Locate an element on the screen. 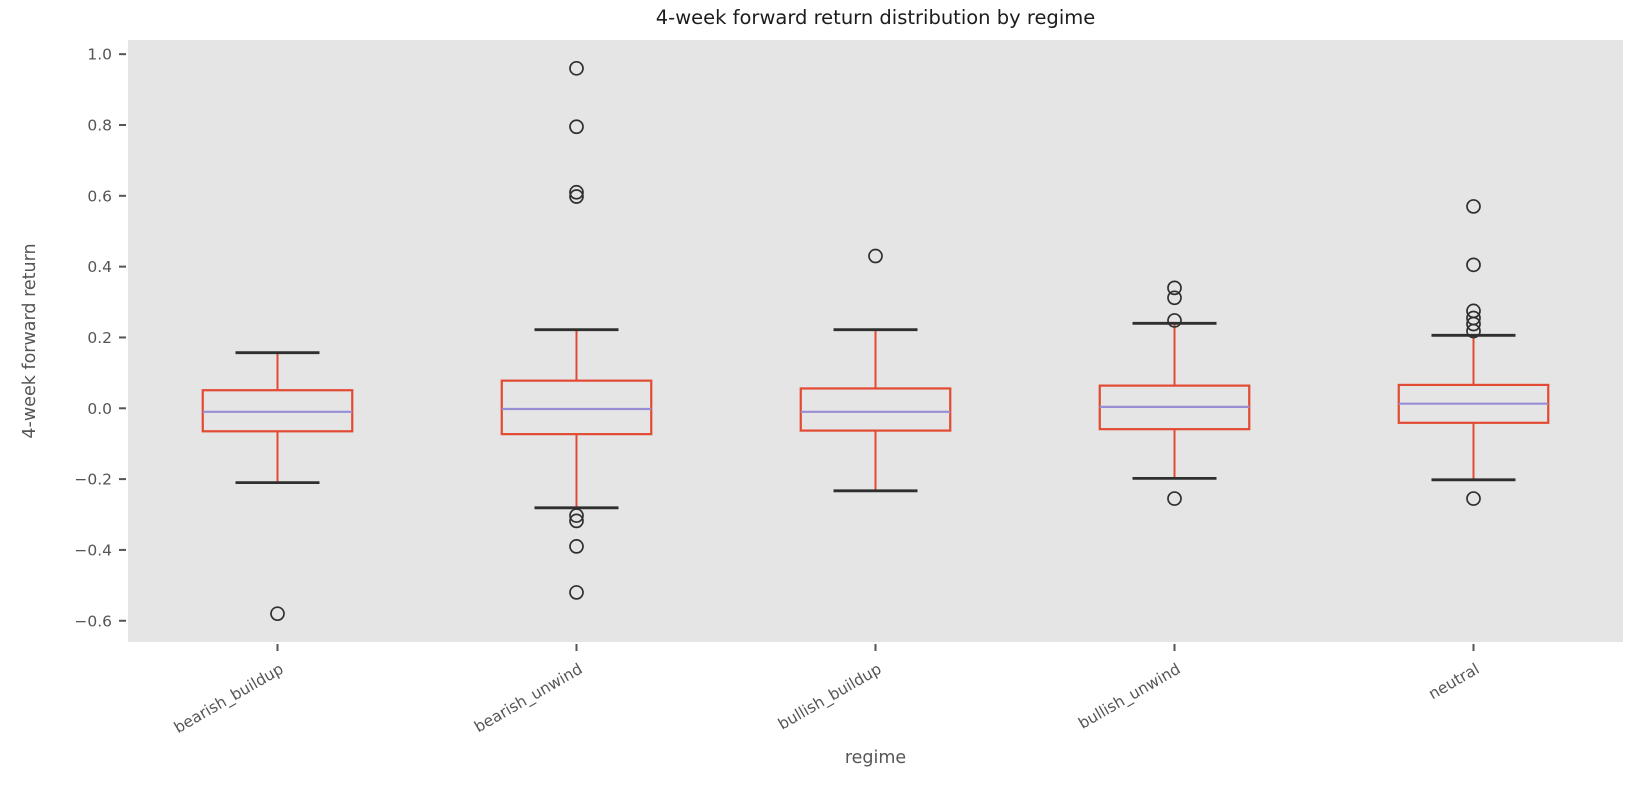 The height and width of the screenshot is (785, 1644). y-tick-label: −0.4 is located at coordinates (93, 550).